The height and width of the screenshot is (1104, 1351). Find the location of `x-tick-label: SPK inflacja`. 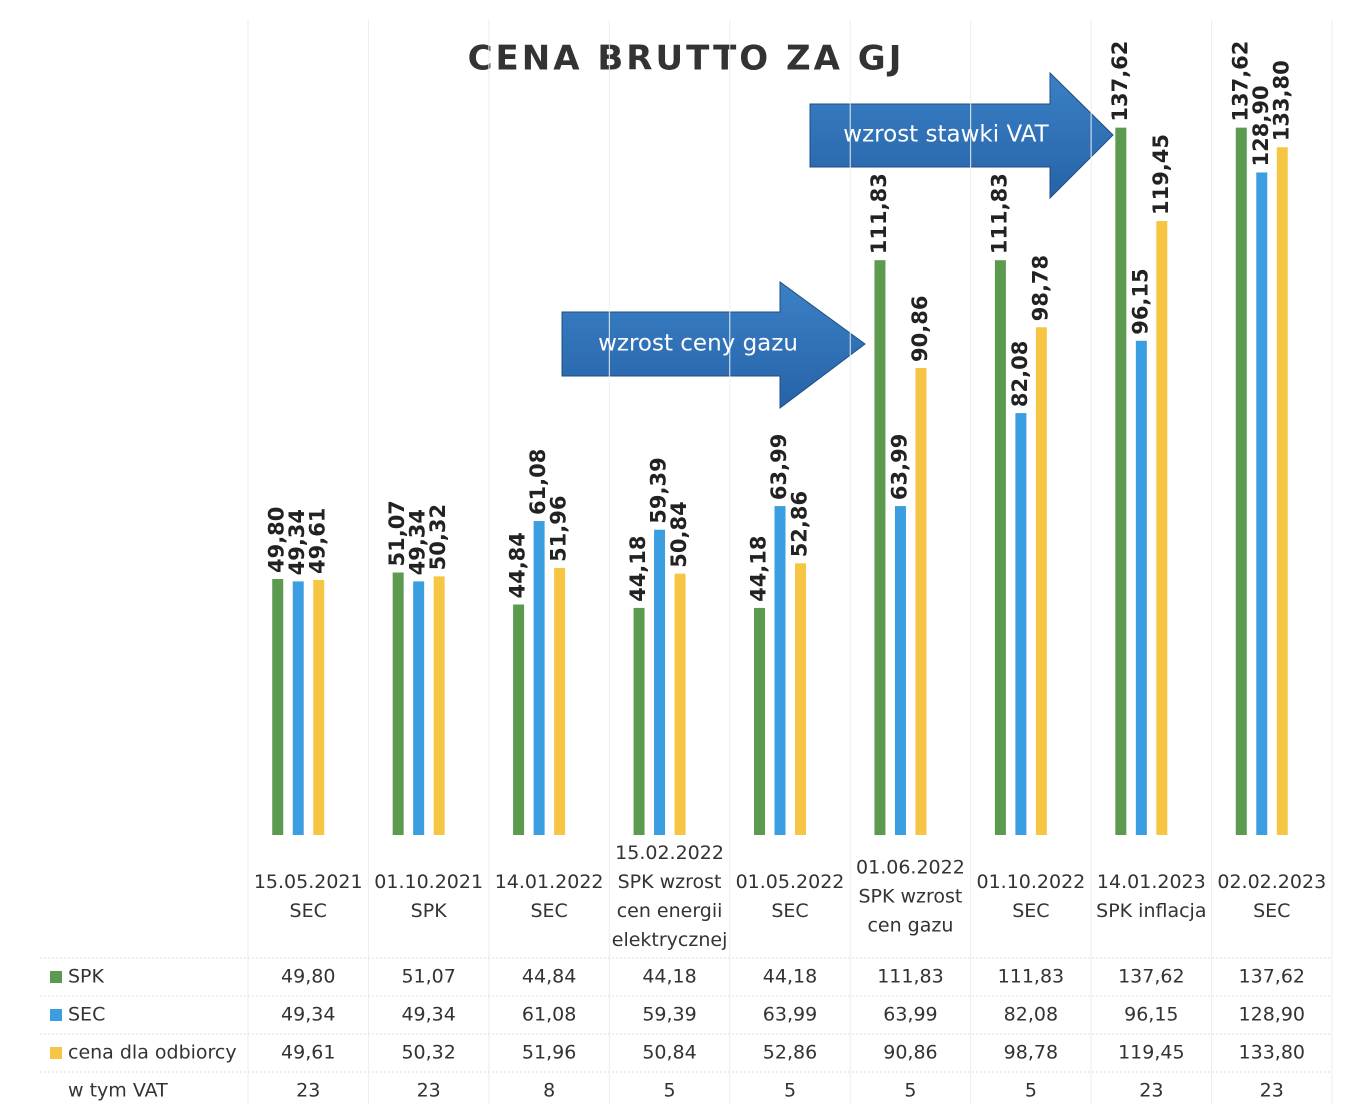

x-tick-label: SPK inflacja is located at coordinates (1151, 911).